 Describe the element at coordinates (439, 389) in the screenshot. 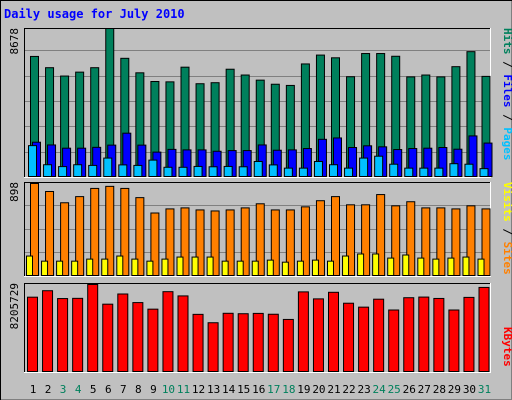

I see `x-tick-label: 28` at that location.